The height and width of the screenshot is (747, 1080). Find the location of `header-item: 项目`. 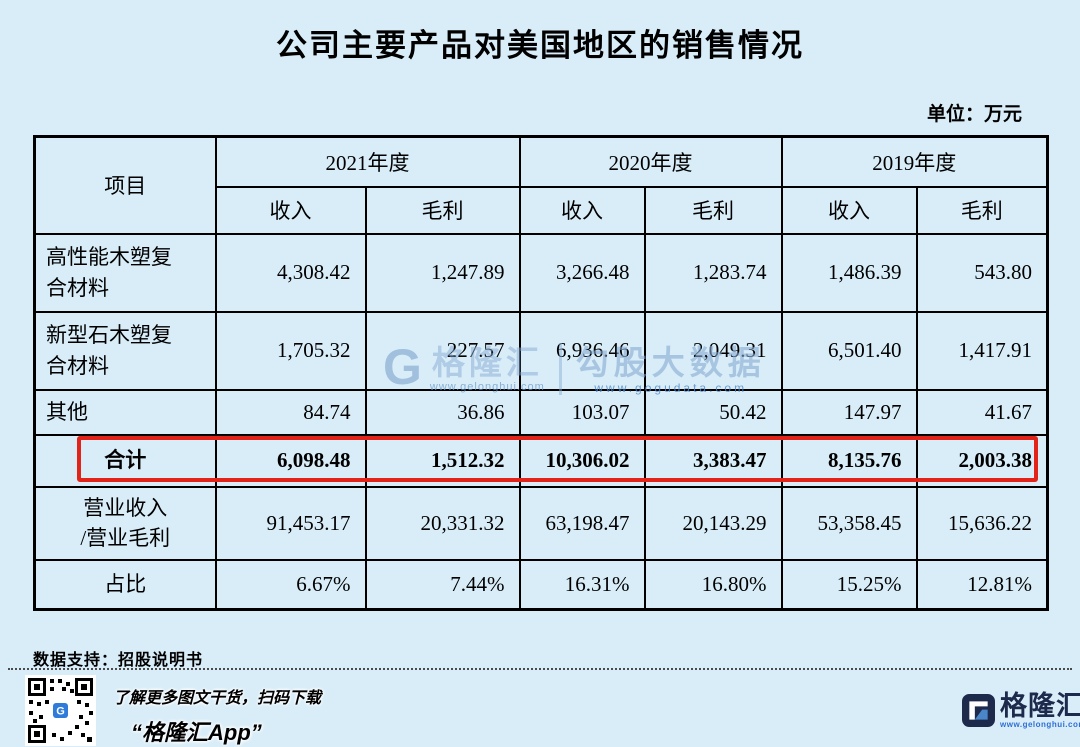

header-item: 项目 is located at coordinates (125, 185).